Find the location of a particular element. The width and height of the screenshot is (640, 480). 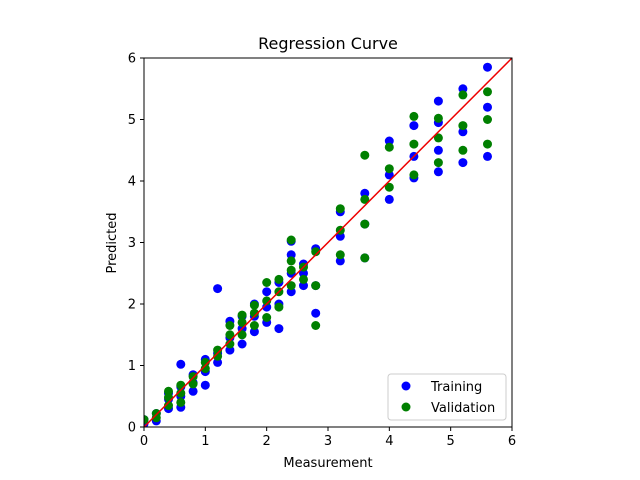

y-tick-label: 4 is located at coordinates (132, 182).